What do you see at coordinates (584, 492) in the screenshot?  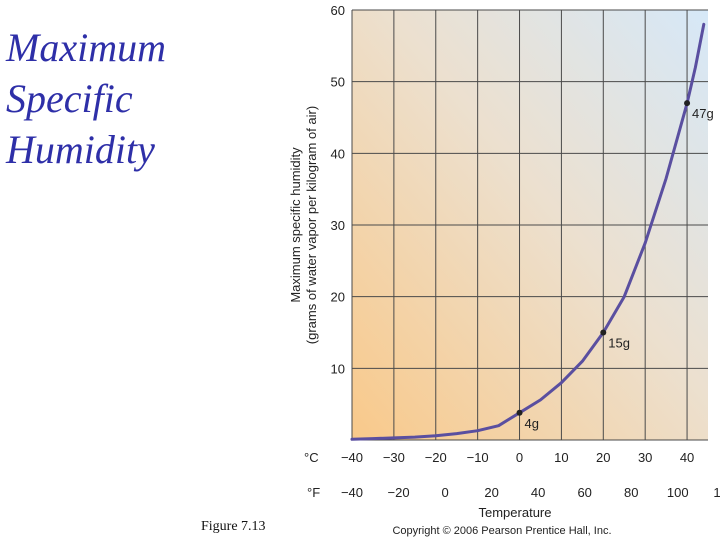 I see `x-tick-label-fahrenheit: 60` at bounding box center [584, 492].